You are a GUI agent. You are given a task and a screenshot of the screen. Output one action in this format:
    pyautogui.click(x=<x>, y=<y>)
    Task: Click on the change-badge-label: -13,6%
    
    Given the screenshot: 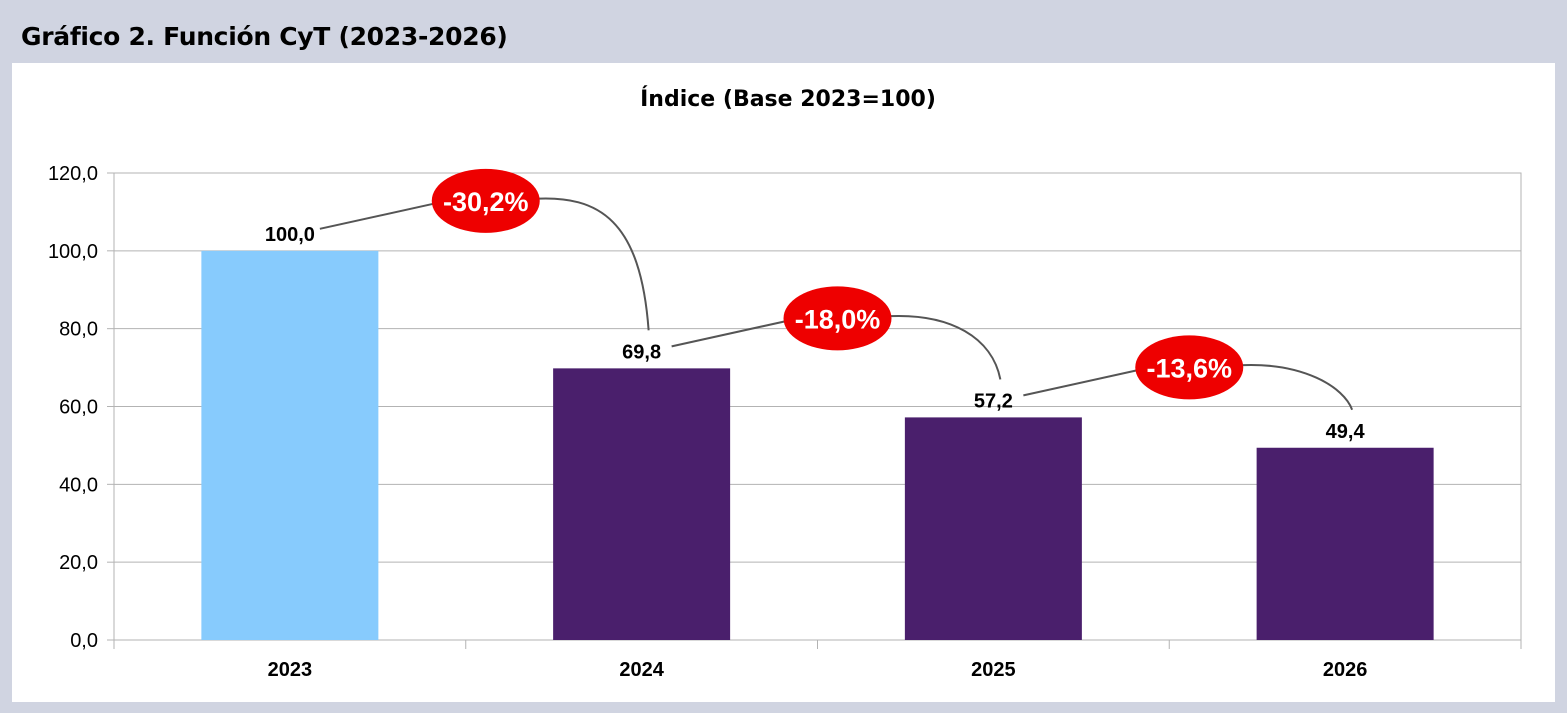 What is the action you would take?
    pyautogui.click(x=1189, y=368)
    